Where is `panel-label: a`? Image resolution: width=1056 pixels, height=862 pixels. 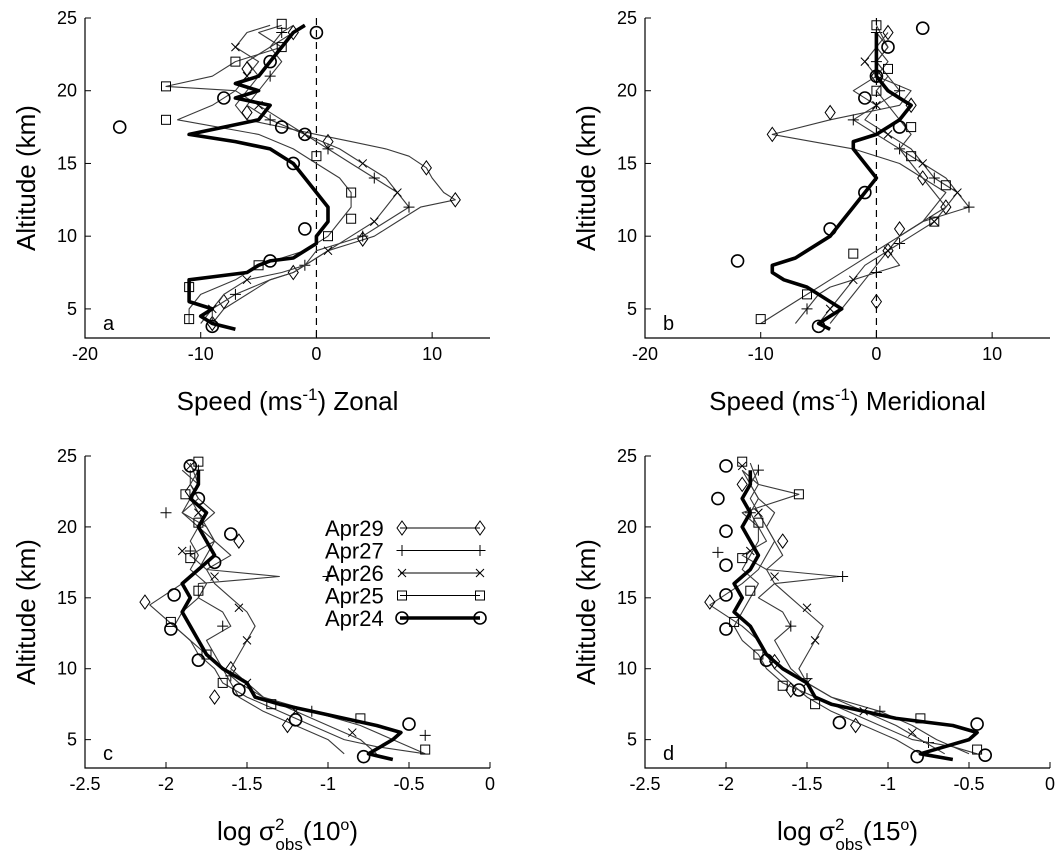
panel-label: a is located at coordinates (109, 324).